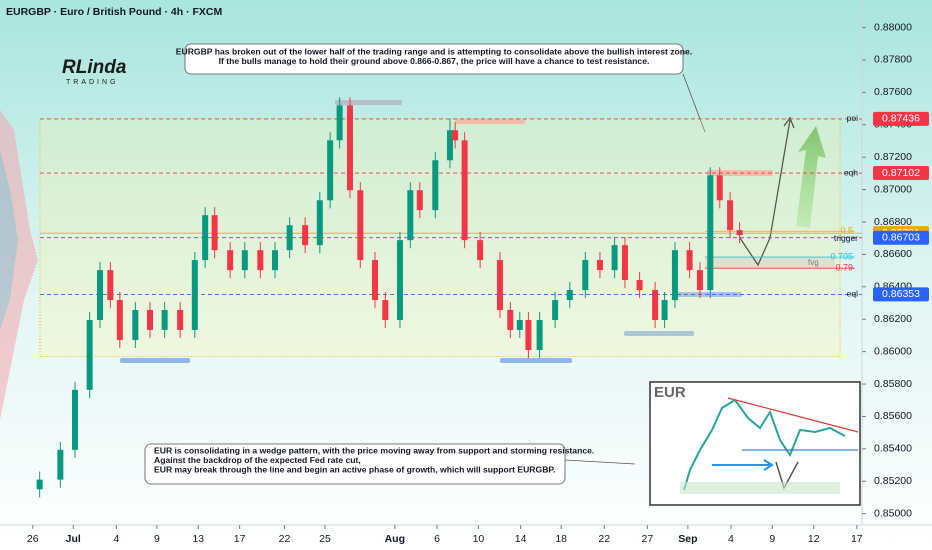 Image resolution: width=932 pixels, height=550 pixels. What do you see at coordinates (893, 60) in the screenshot?
I see `y-tick-label: 0.87800` at bounding box center [893, 60].